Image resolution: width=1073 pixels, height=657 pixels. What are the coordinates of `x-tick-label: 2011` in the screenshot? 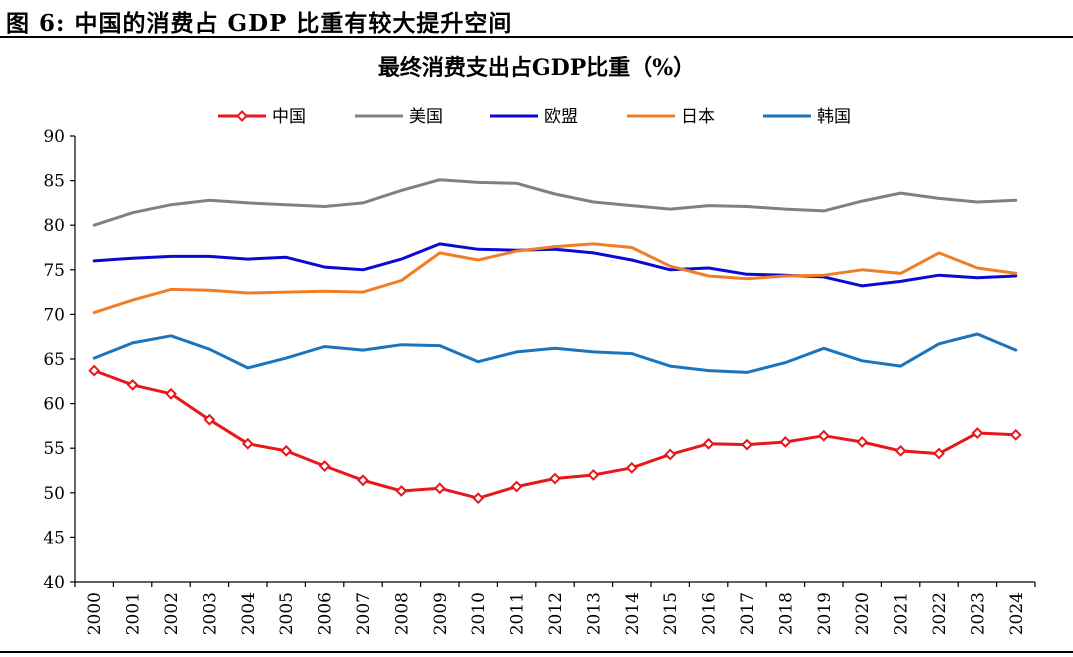 It's located at (518, 613).